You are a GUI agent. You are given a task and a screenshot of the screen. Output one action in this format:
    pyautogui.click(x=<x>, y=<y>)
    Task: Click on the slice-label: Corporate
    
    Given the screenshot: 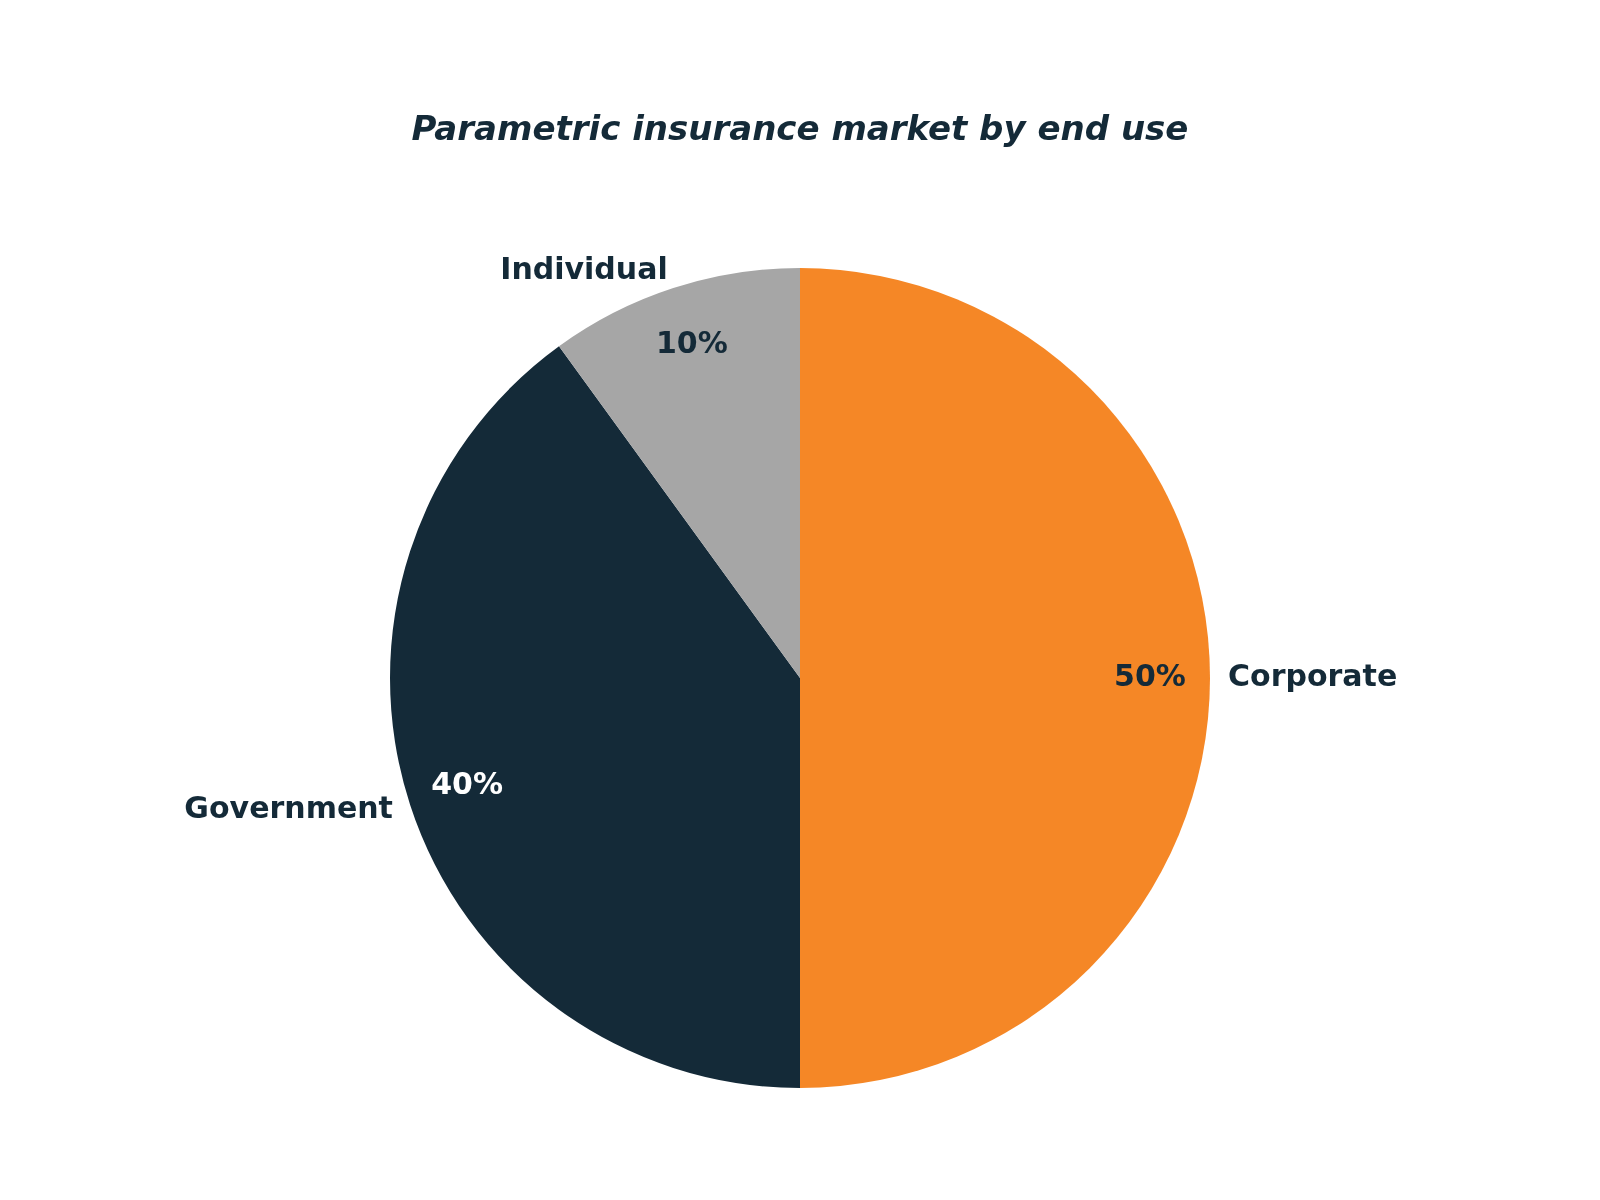 What is the action you would take?
    pyautogui.click(x=1313, y=675)
    